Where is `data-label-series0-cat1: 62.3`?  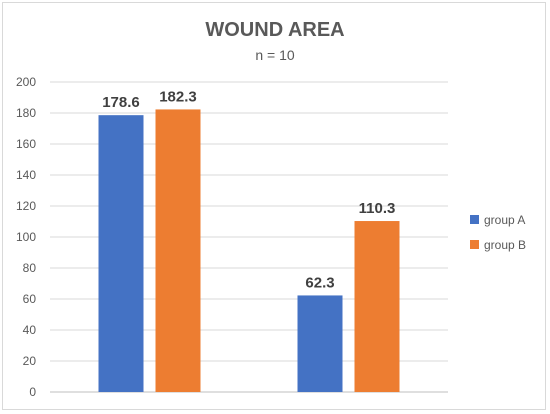
data-label-series0-cat1: 62.3 is located at coordinates (319, 282).